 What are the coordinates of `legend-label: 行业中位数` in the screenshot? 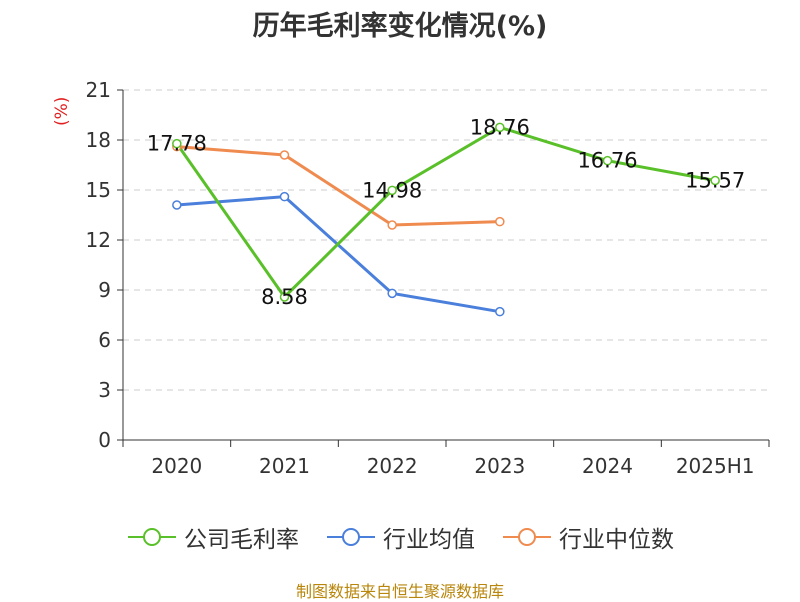 It's located at (616, 540).